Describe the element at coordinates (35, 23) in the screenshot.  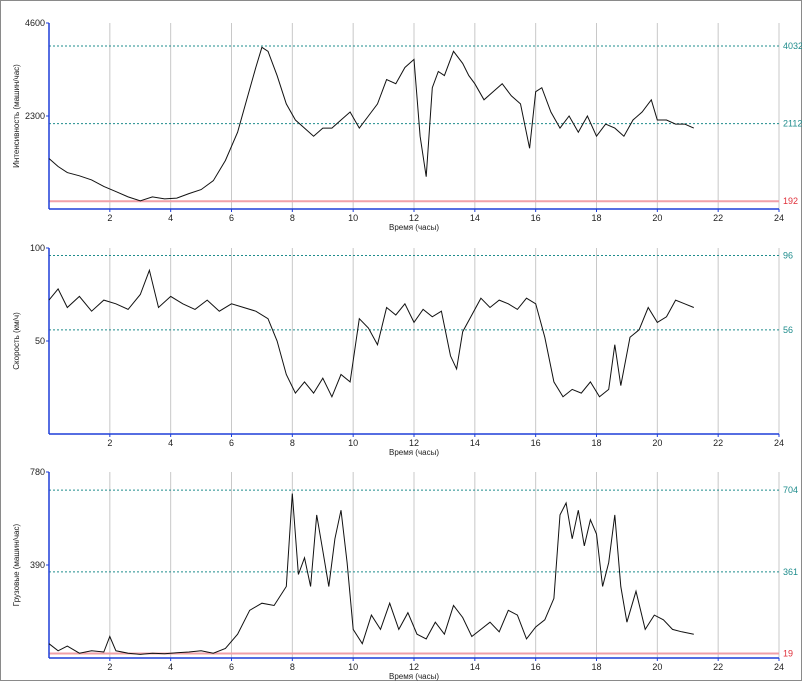
I see `y-tick-label: 4600` at that location.